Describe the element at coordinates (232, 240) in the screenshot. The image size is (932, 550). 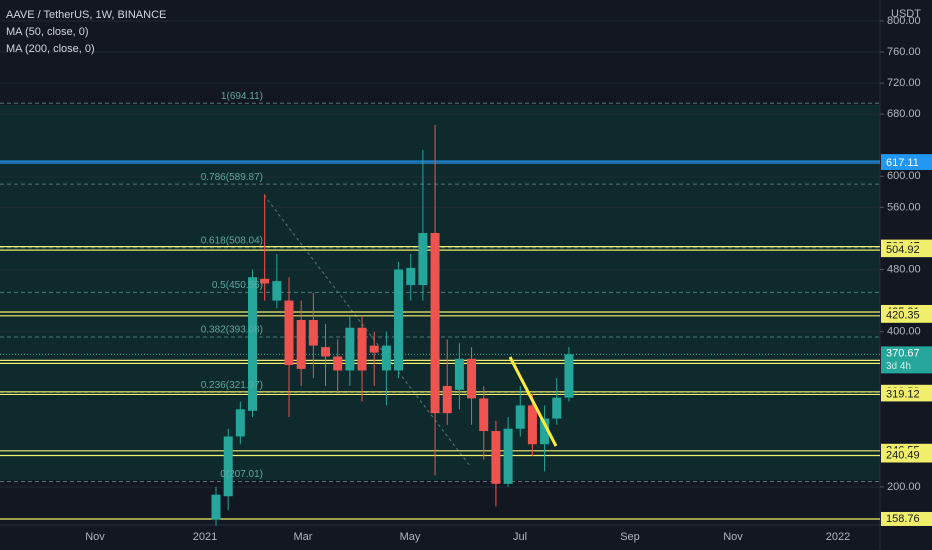
I see `fib-label: 0.618(508.04)` at that location.